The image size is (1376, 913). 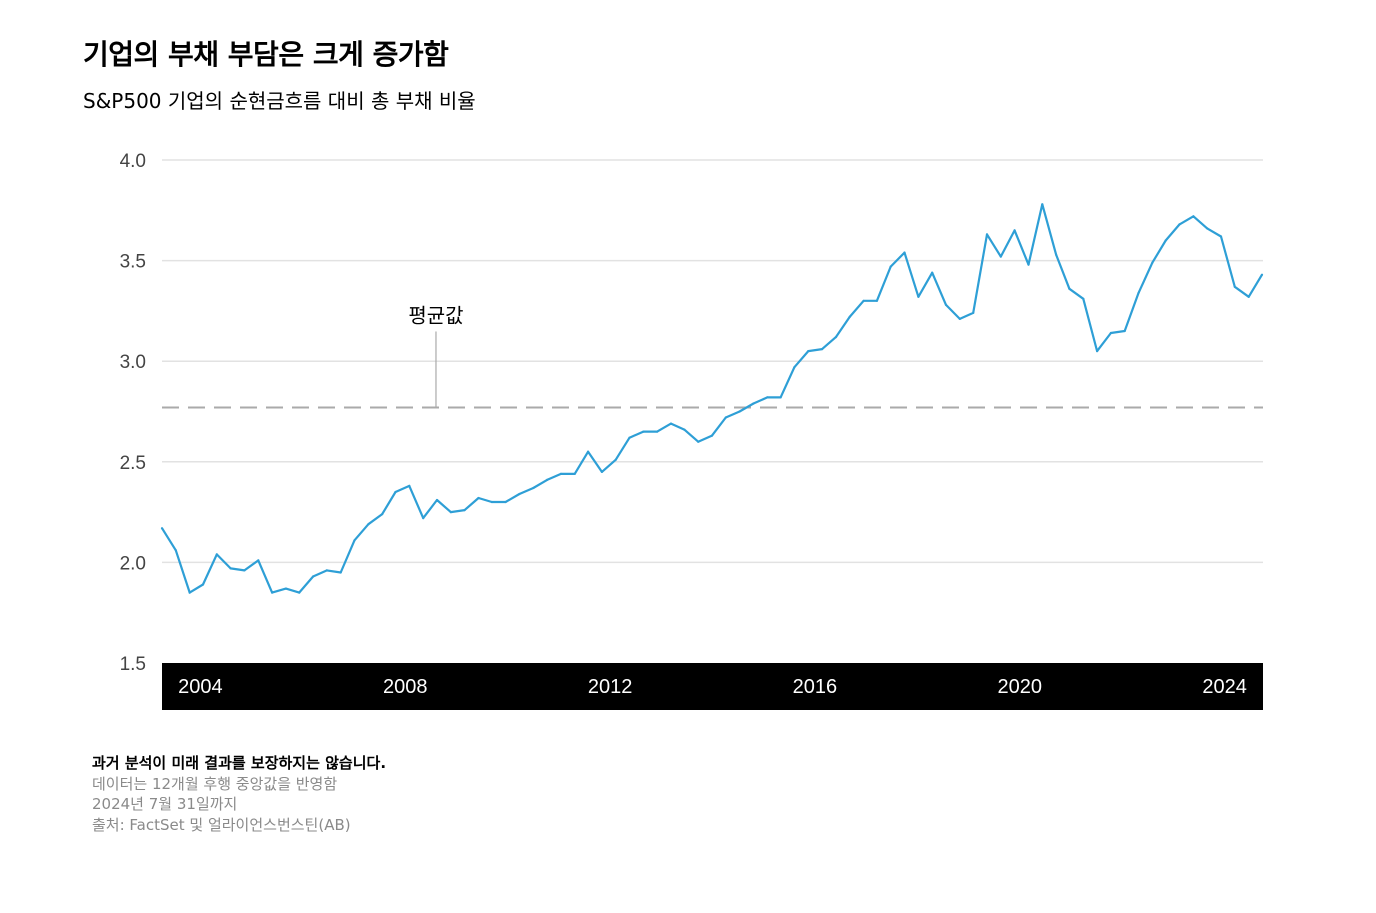 I want to click on y-axis-ticks: 4.0 3.5 3.0 2.5 2.0 1.5, so click(x=133, y=413).